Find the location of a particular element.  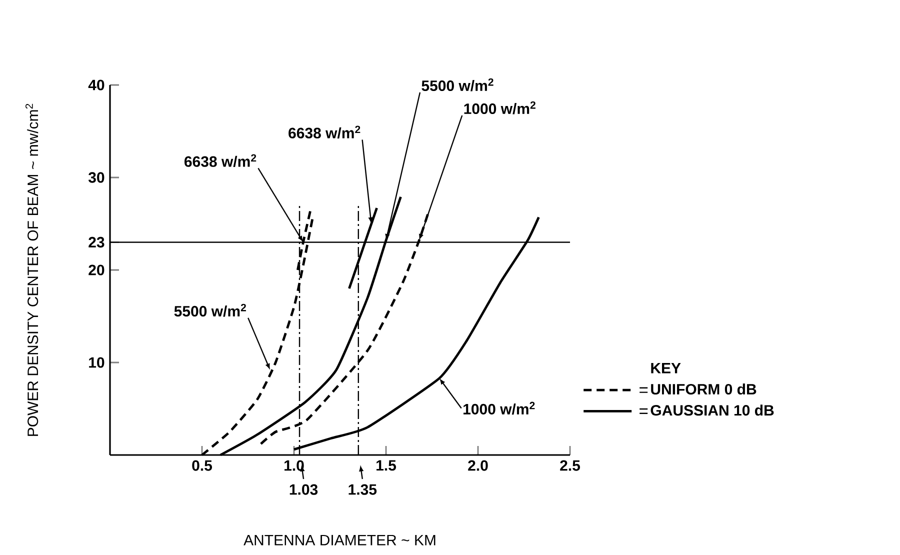

legend-title: KEY is located at coordinates (666, 368).